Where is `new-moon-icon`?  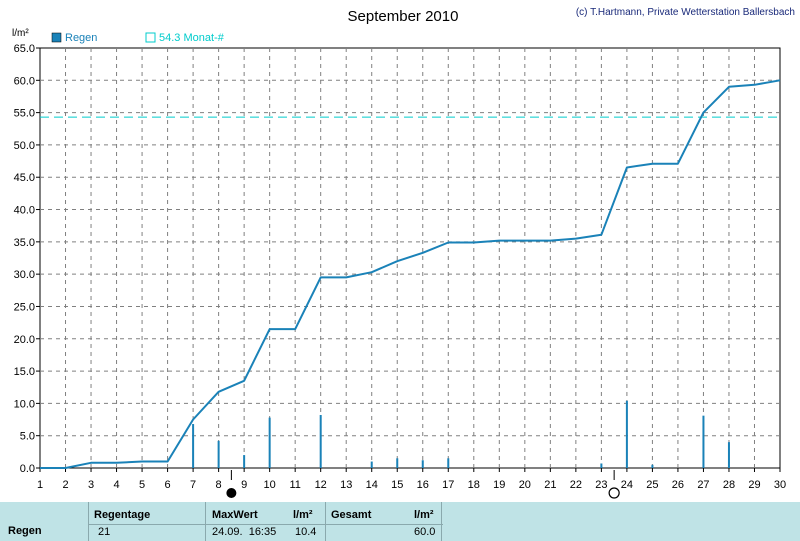
new-moon-icon is located at coordinates (614, 493).